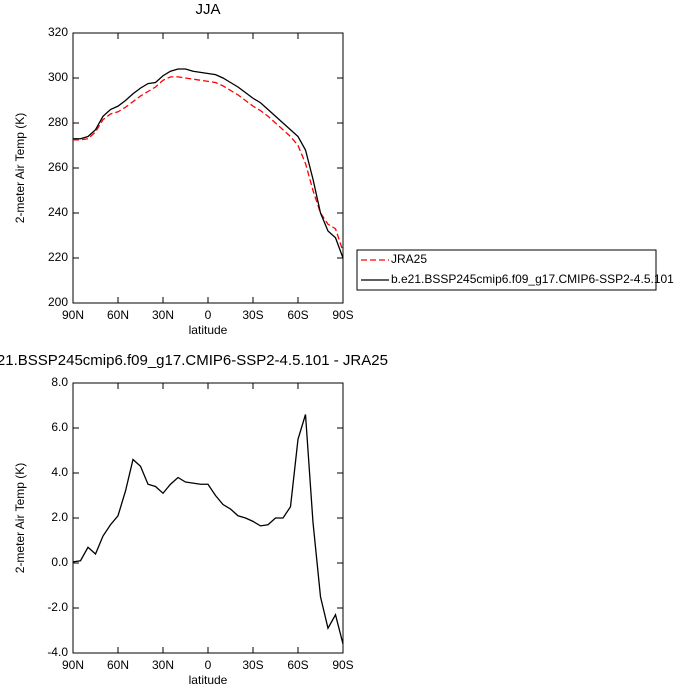 Image resolution: width=700 pixels, height=700 pixels. What do you see at coordinates (59, 472) in the screenshot?
I see `y-tick-label: 4.0` at bounding box center [59, 472].